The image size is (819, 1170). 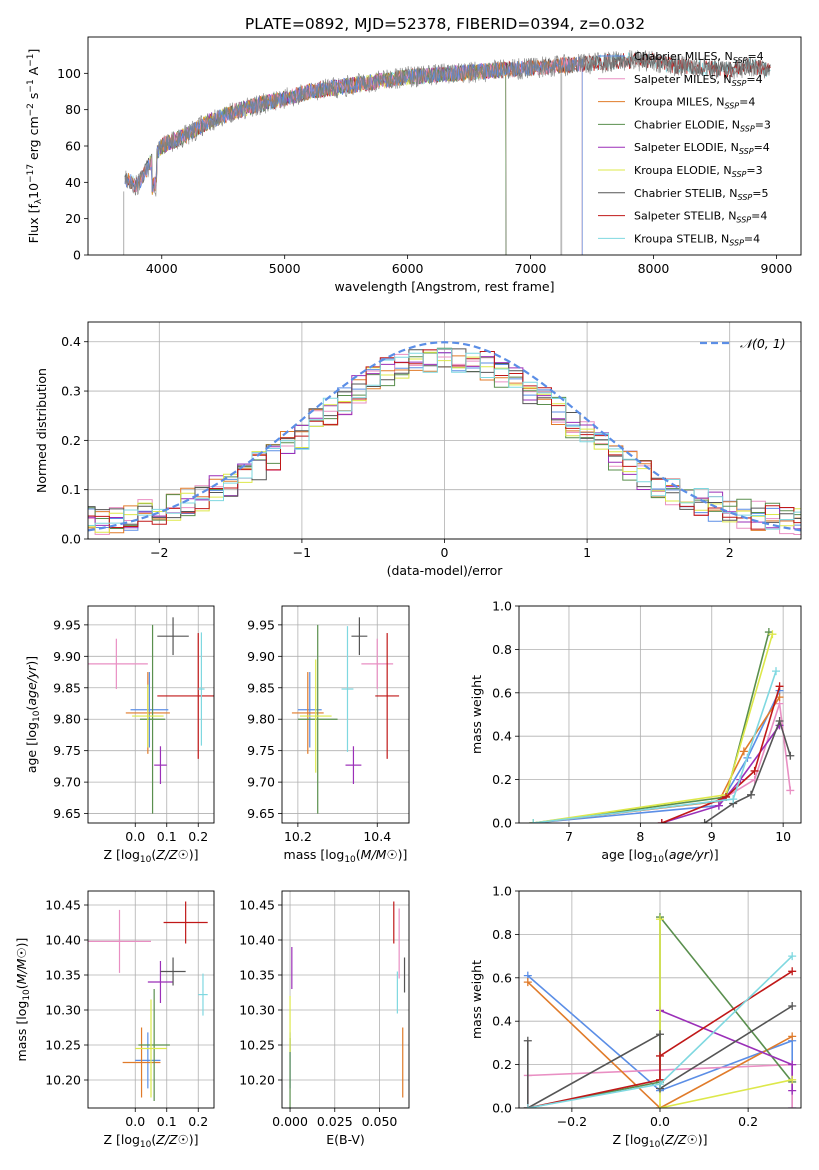 I want to click on y-tick-label: 0, so click(x=77, y=255).